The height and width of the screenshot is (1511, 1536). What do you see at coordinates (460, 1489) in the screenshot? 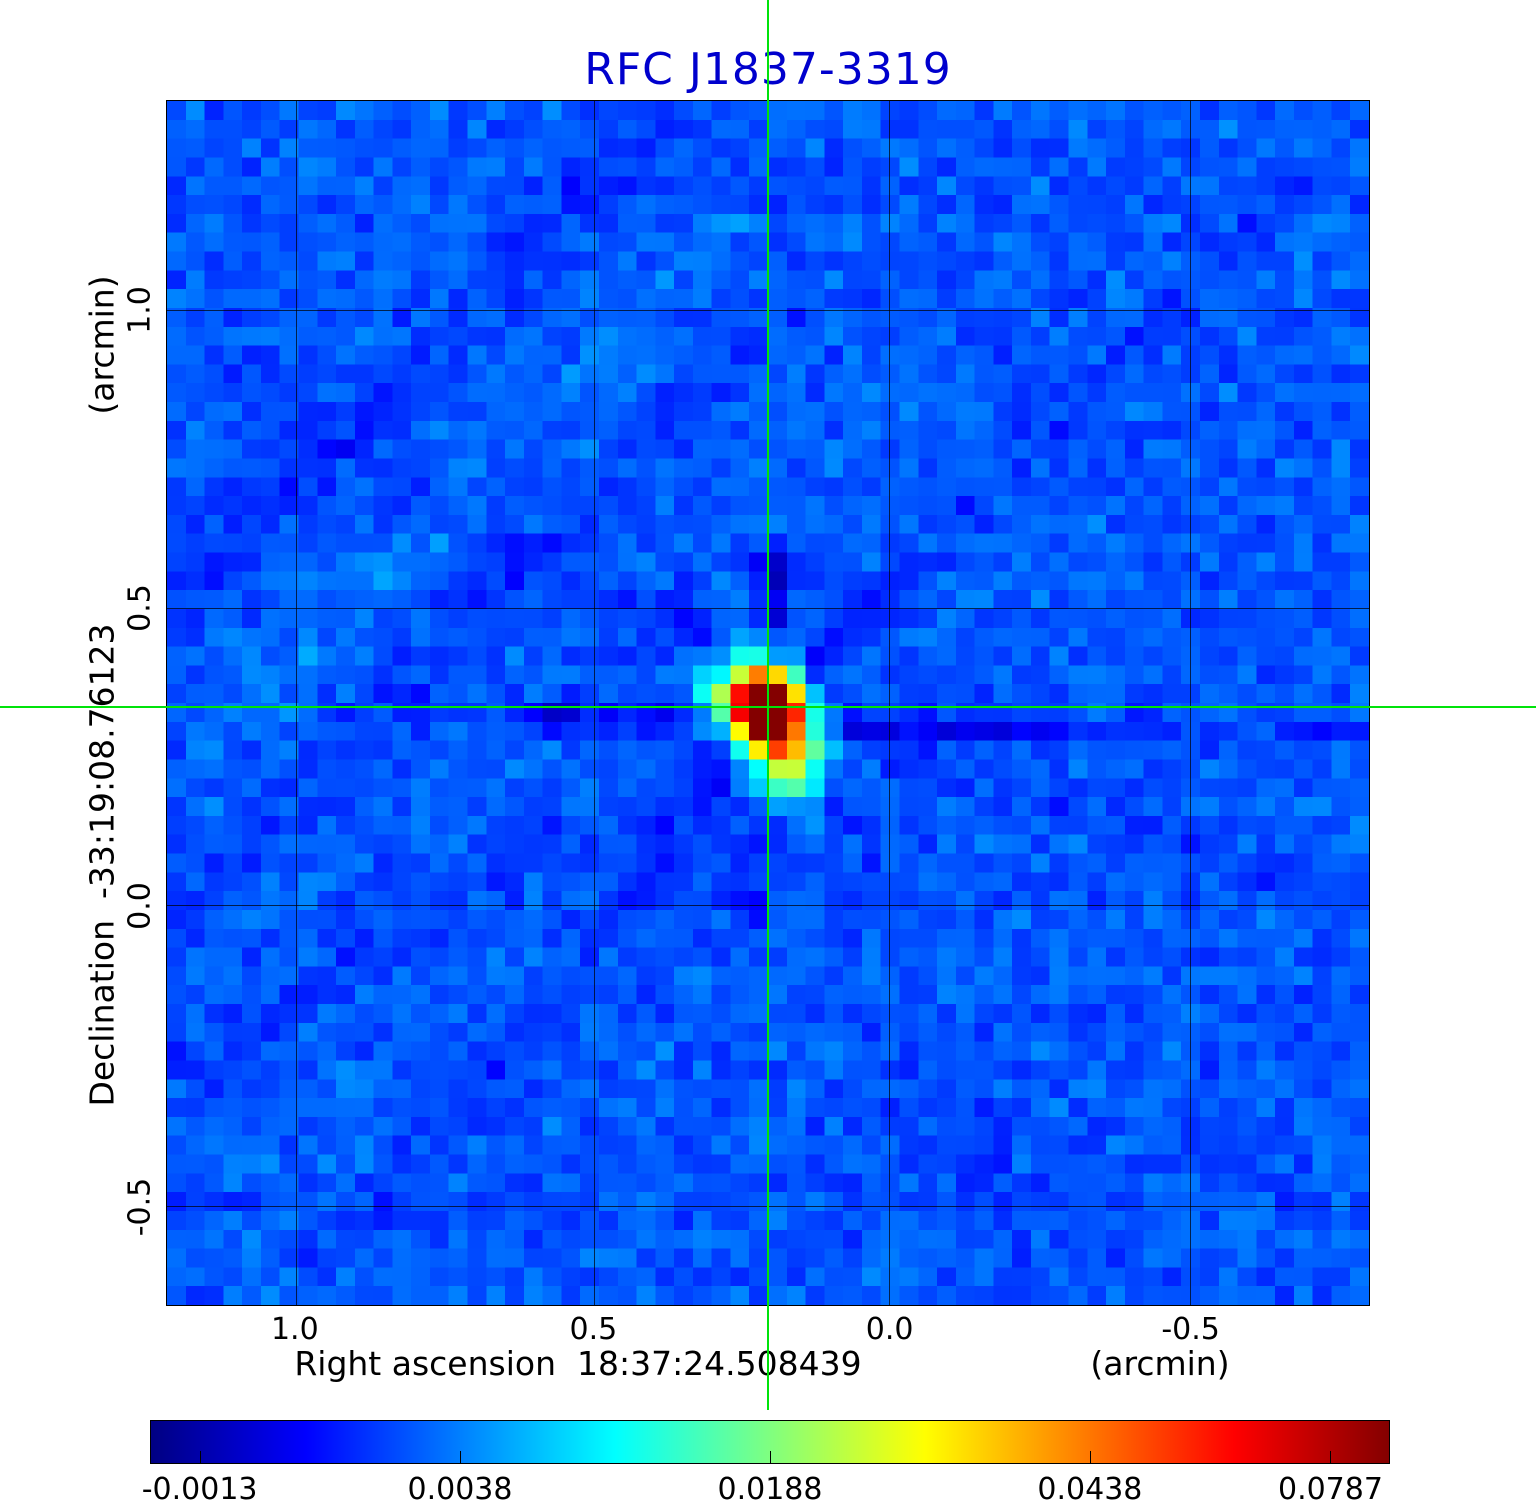
I see `colorbar-tick-label: 0.0038` at bounding box center [460, 1489].